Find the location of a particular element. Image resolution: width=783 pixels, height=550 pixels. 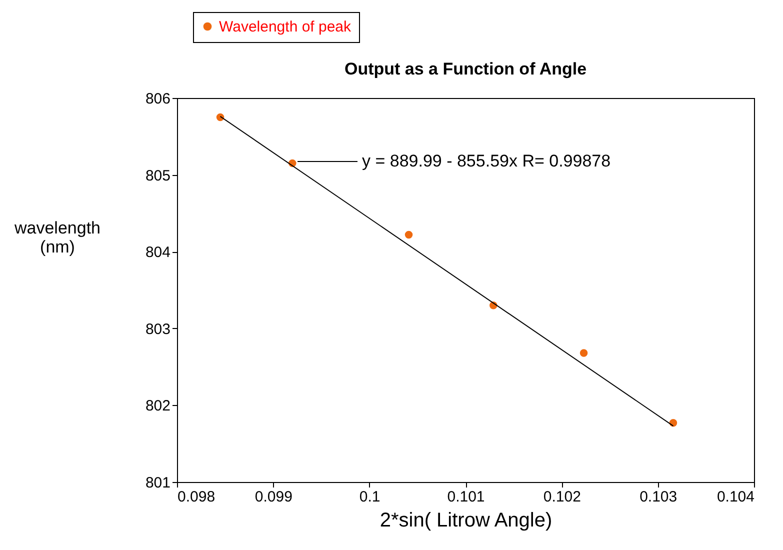

y-tick-label: 806 is located at coordinates (157, 99).